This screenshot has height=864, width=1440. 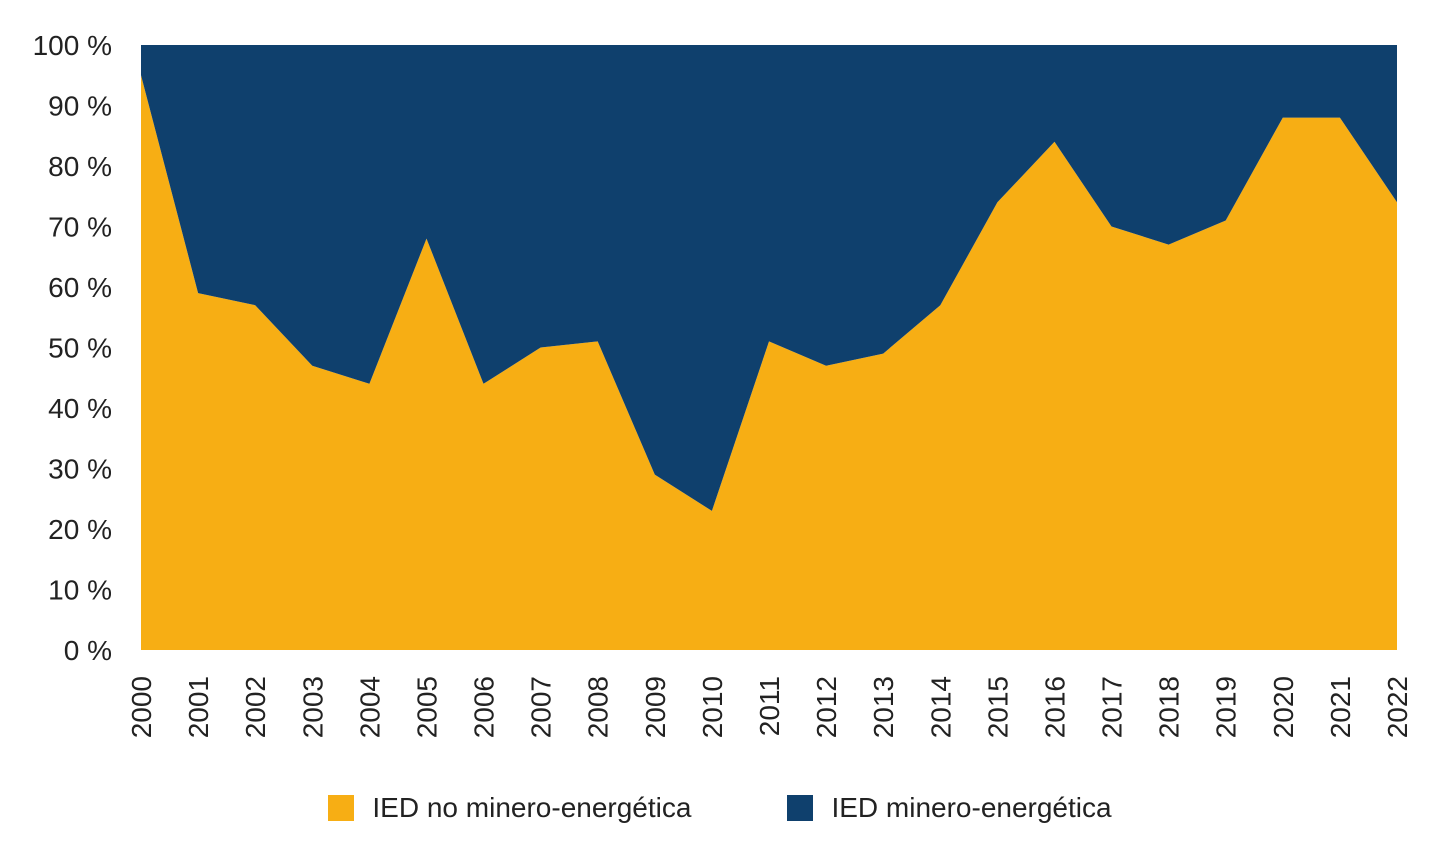 What do you see at coordinates (341, 808) in the screenshot?
I see `legend-swatch-non-mining` at bounding box center [341, 808].